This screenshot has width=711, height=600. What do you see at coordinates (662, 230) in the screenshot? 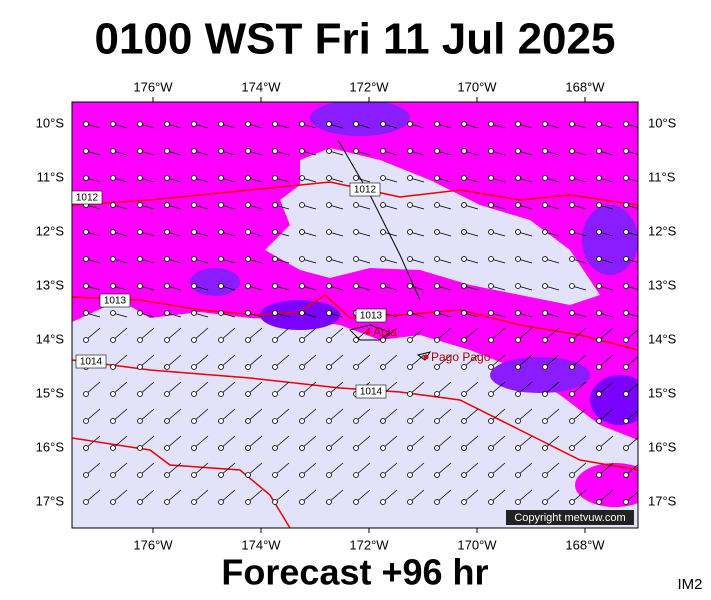
I see `lat-label: 12°S` at bounding box center [662, 230].